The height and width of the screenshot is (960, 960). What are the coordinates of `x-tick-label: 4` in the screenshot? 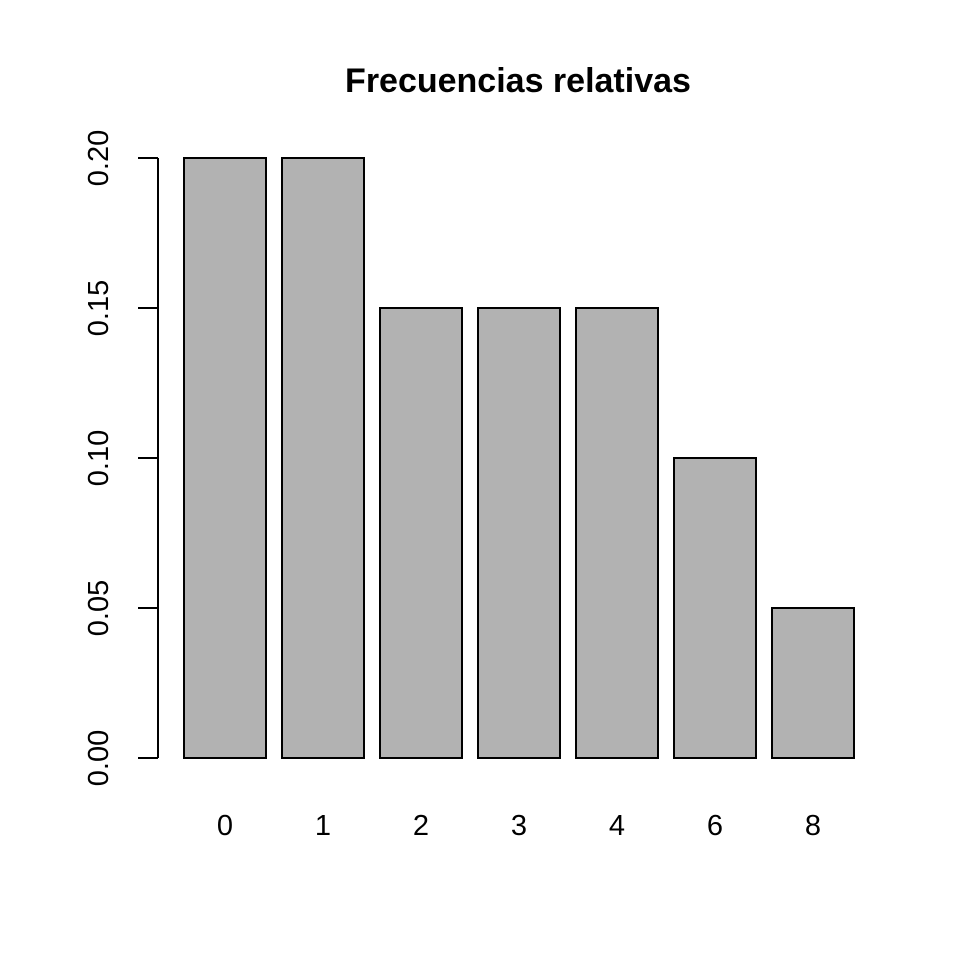 It's located at (617, 826).